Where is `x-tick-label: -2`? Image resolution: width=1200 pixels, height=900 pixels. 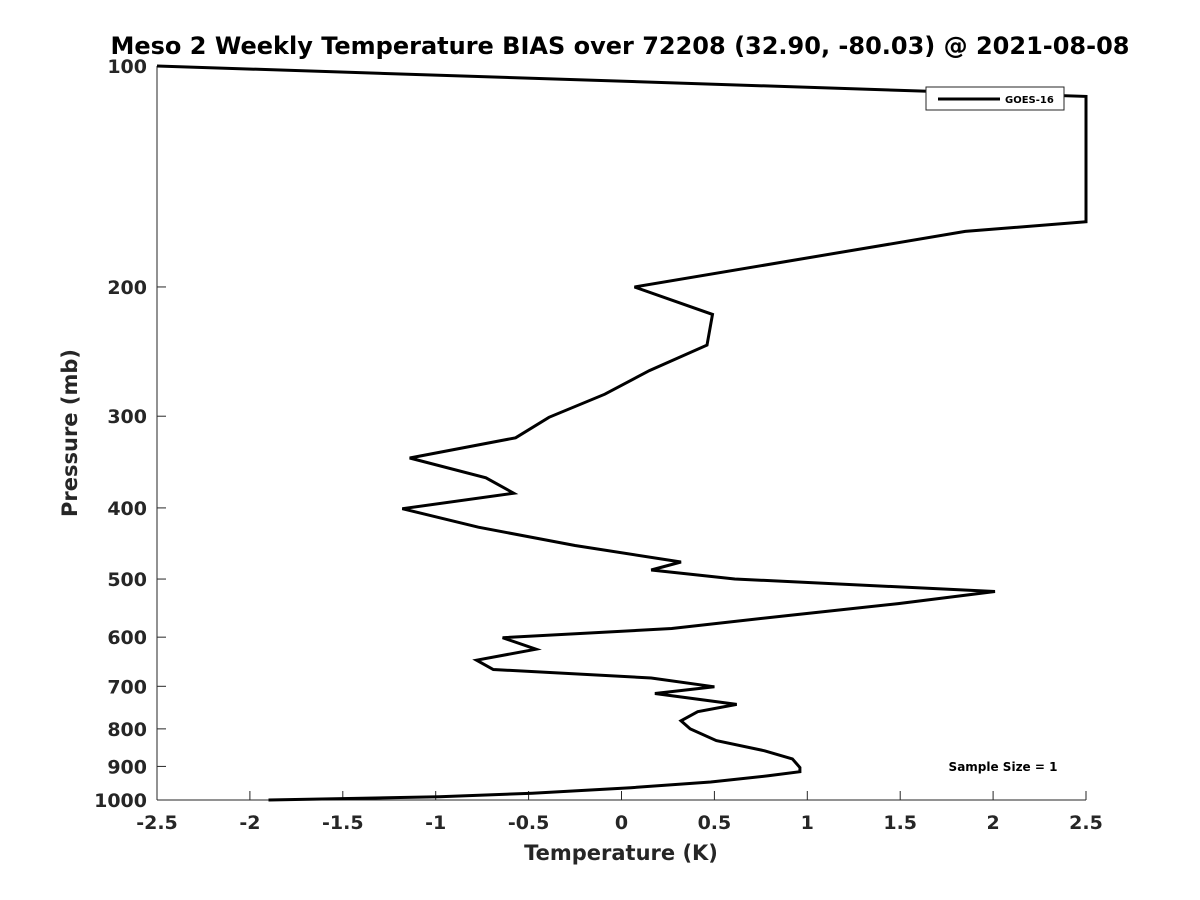 x-tick-label: -2 is located at coordinates (249, 823).